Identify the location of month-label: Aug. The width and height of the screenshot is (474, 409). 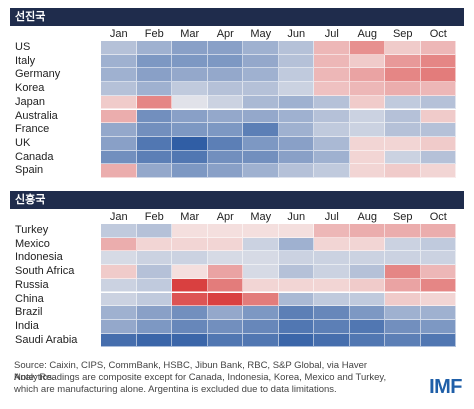
(367, 34).